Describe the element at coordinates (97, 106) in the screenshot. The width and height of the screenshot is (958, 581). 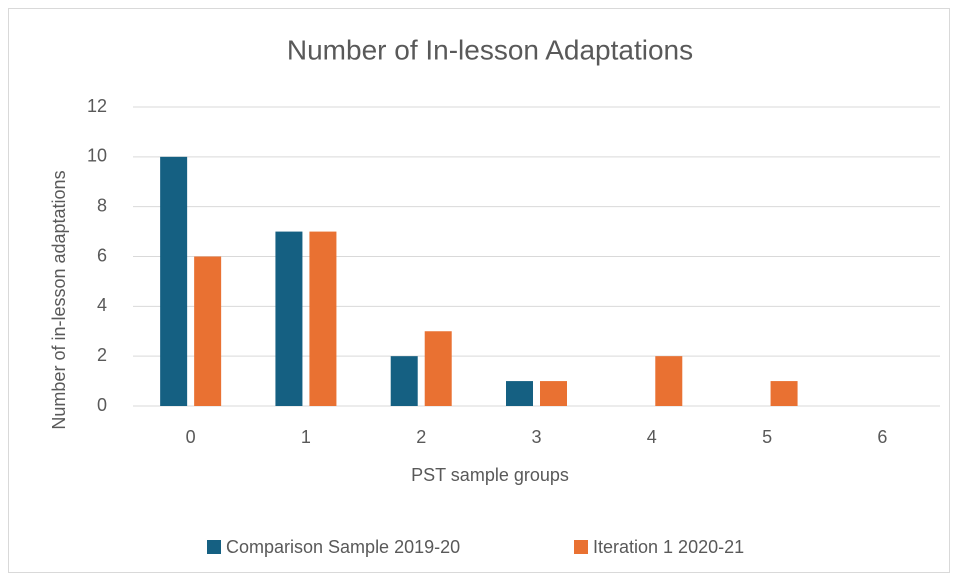
I see `y-tick-label: 12` at that location.